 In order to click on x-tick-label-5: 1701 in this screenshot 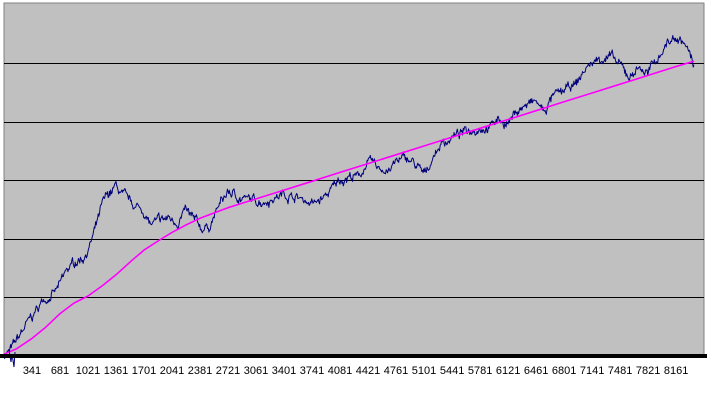, I will do `click(144, 371)`.